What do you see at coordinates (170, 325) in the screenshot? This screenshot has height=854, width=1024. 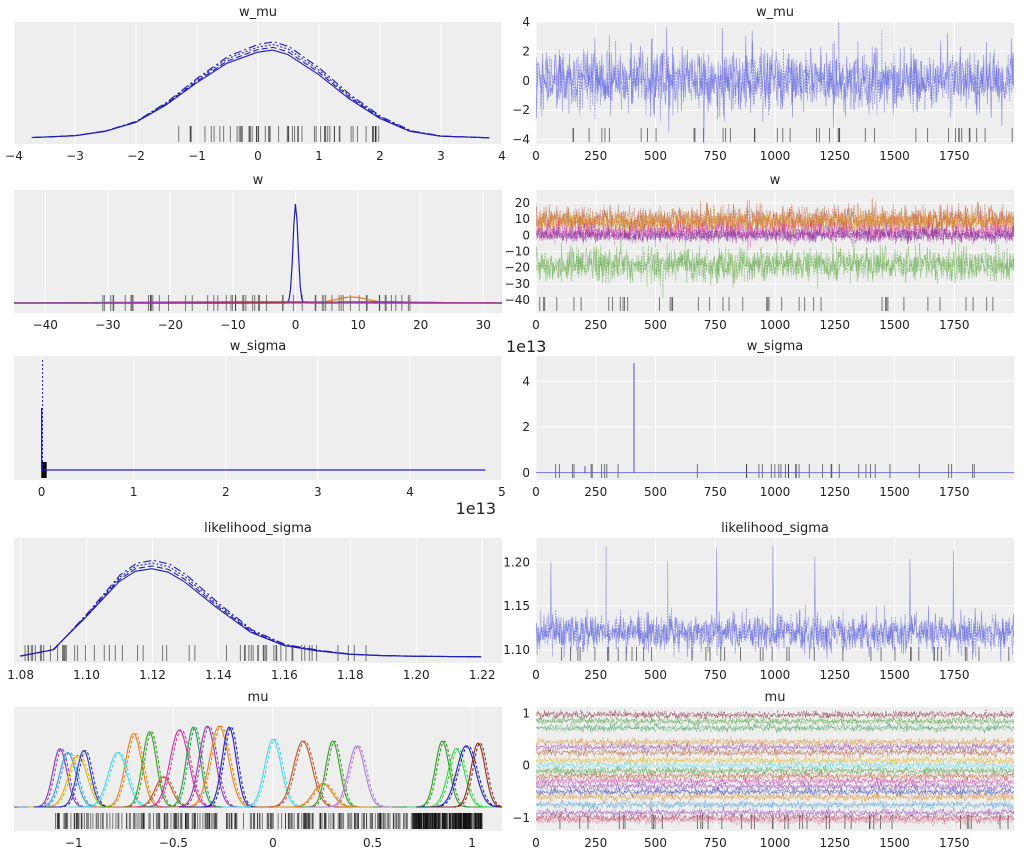 I see `x-tick-label: −20` at bounding box center [170, 325].